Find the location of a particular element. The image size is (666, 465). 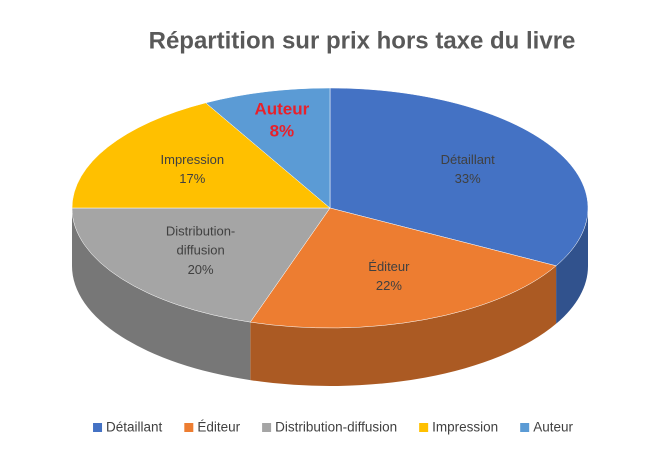

legend-label: Éditeur is located at coordinates (218, 427).